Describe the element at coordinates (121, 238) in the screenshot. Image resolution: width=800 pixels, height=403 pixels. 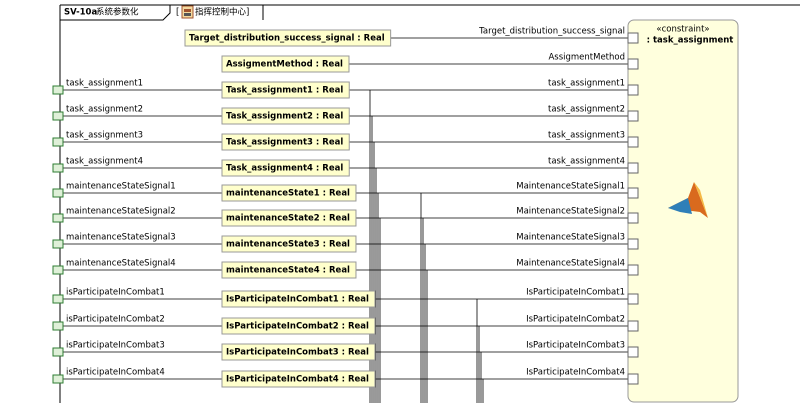
I see `input-label: maintenanceStateSignal3` at that location.